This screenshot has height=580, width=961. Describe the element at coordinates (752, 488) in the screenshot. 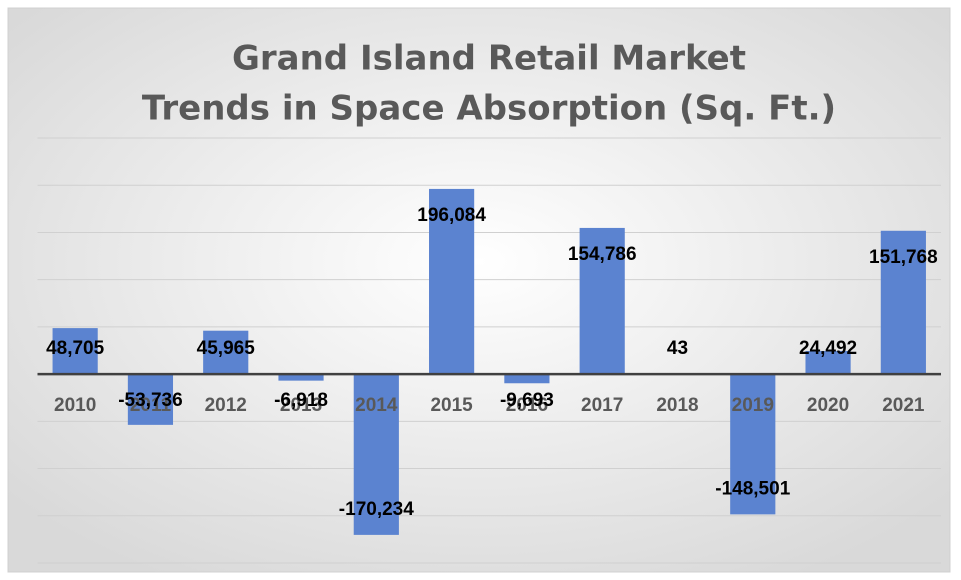

I see `data-label: -148,501` at that location.